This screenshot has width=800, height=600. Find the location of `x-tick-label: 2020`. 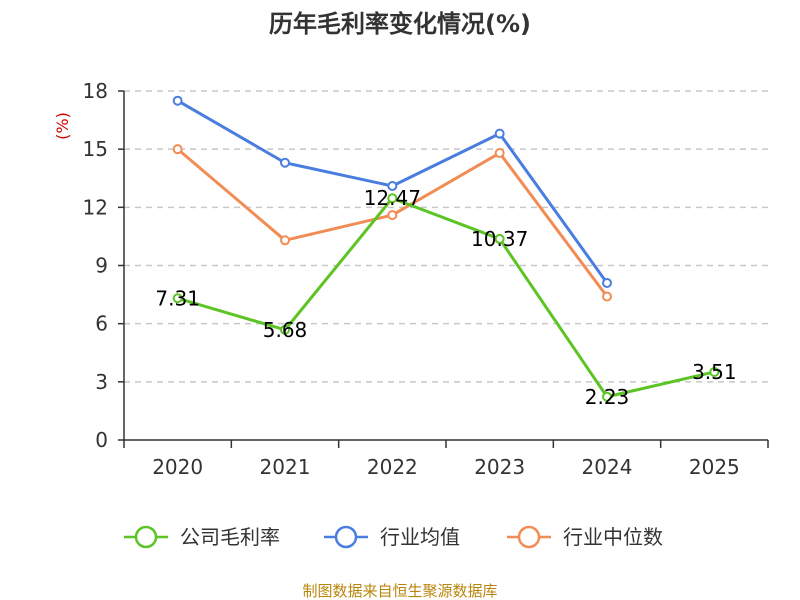

x-tick-label: 2020 is located at coordinates (177, 467).